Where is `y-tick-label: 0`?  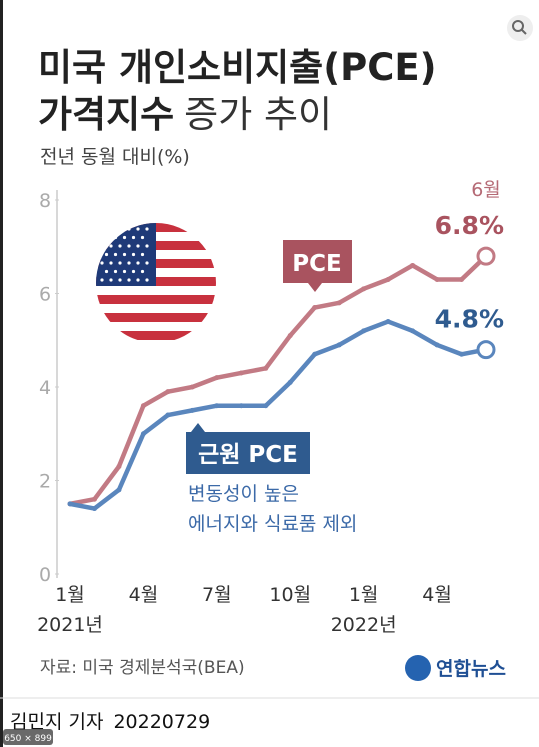 y-tick-label: 0 is located at coordinates (45, 575).